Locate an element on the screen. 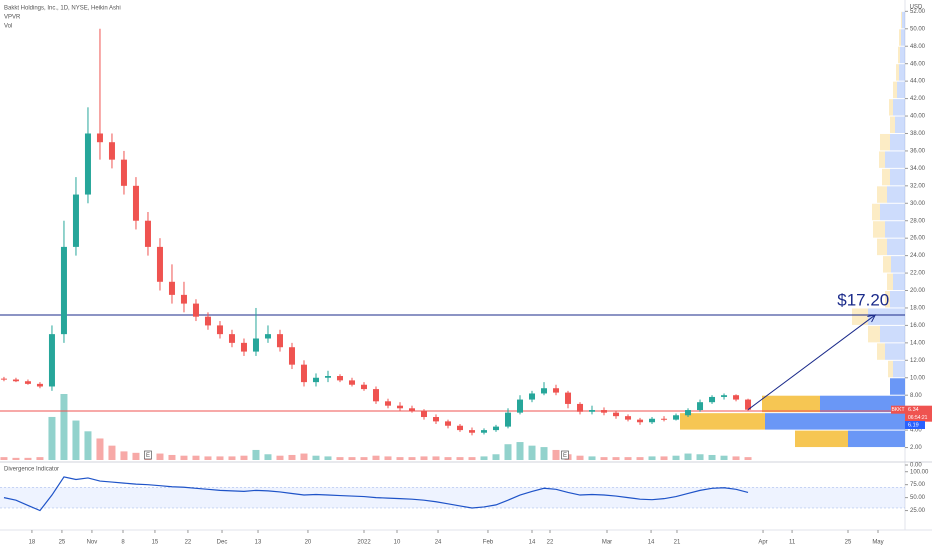 Image resolution: width=932 pixels, height=550 pixels. price-tick-label: 2.00 is located at coordinates (916, 448).